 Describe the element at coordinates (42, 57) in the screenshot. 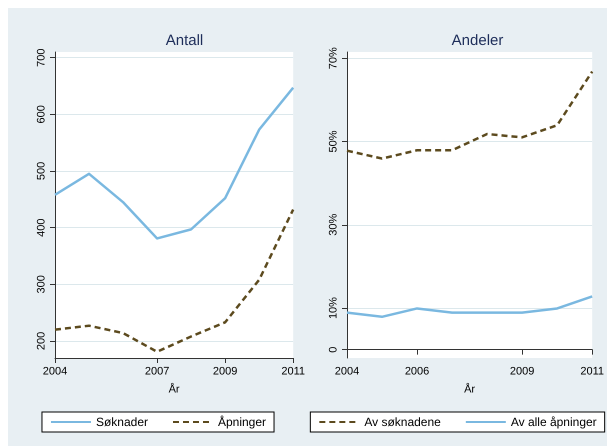

I see `y-tick-label: 700` at that location.